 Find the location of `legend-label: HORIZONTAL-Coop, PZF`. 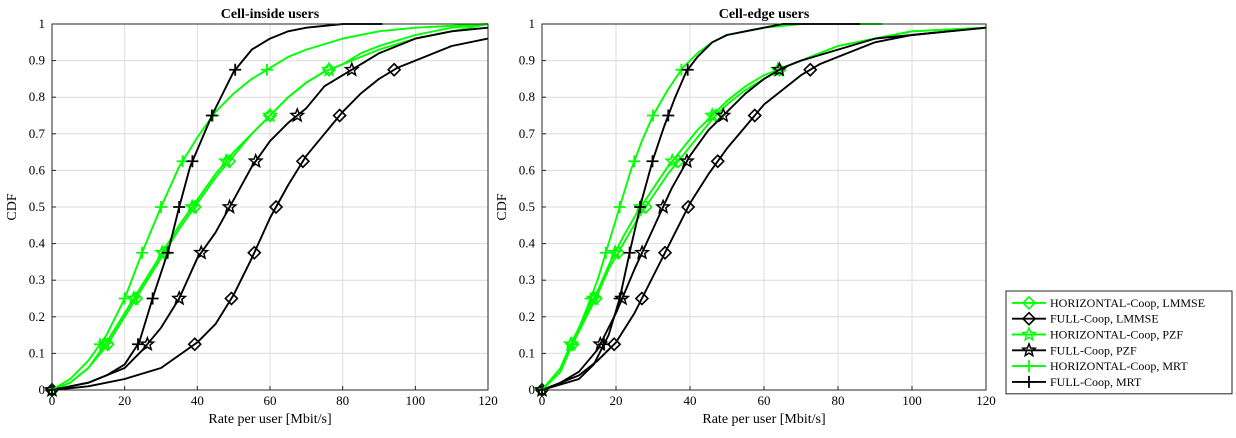

legend-label: HORIZONTAL-Coop, PZF is located at coordinates (1116, 335).